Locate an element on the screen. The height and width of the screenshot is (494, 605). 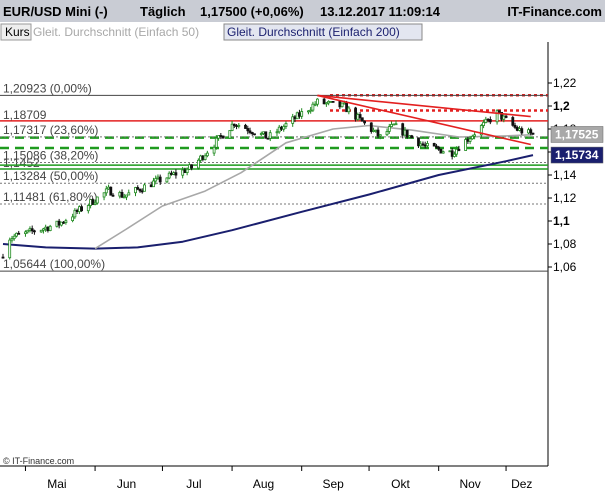
fib-label-2: 1,15086 (38,20%) is located at coordinates (50, 156).